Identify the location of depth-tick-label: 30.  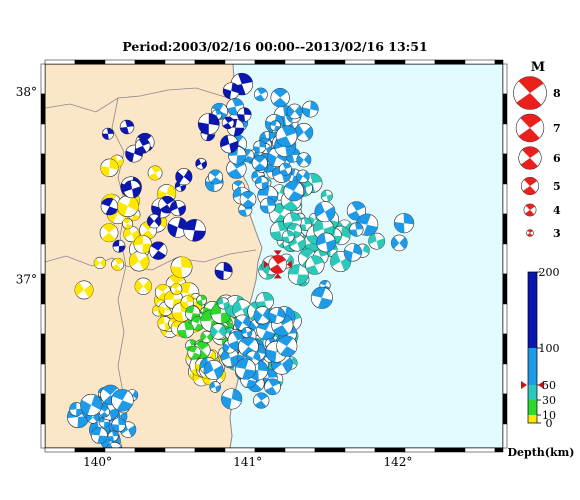
(549, 400).